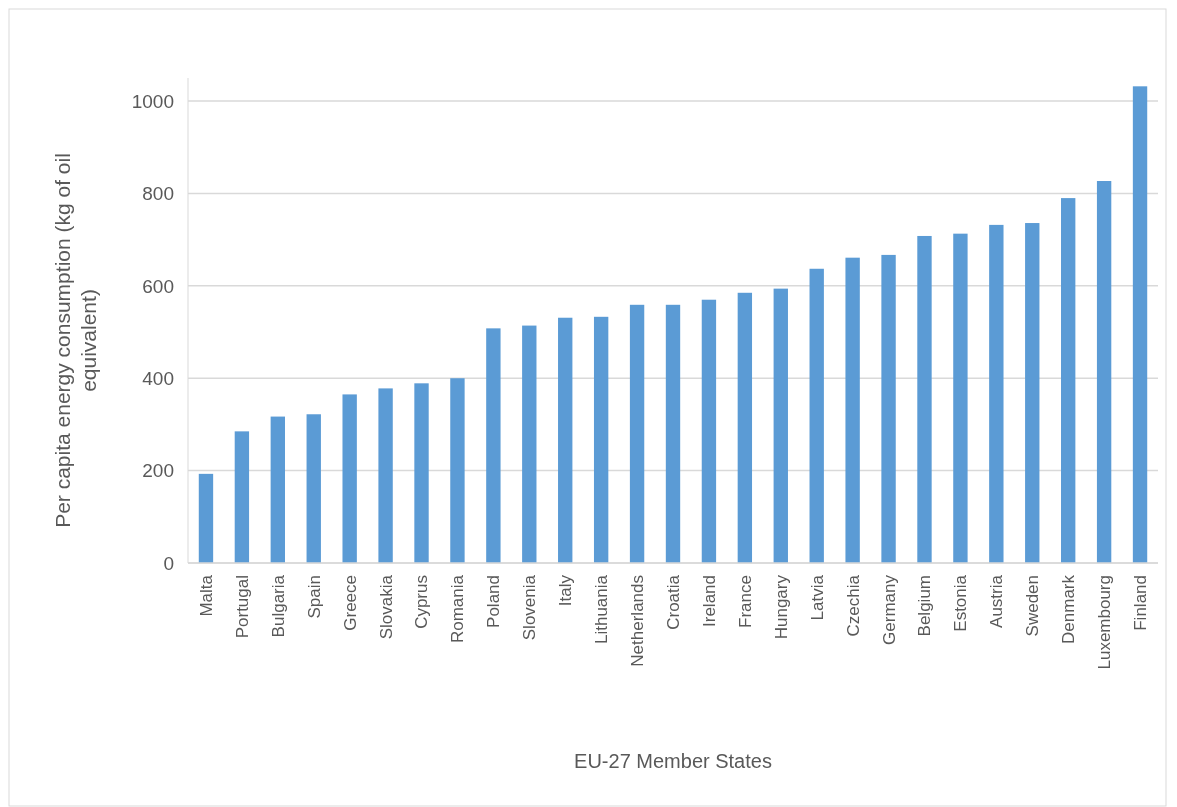 The width and height of the screenshot is (1177, 807). What do you see at coordinates (1105, 622) in the screenshot?
I see `x-tick-label: Luxembourg` at bounding box center [1105, 622].